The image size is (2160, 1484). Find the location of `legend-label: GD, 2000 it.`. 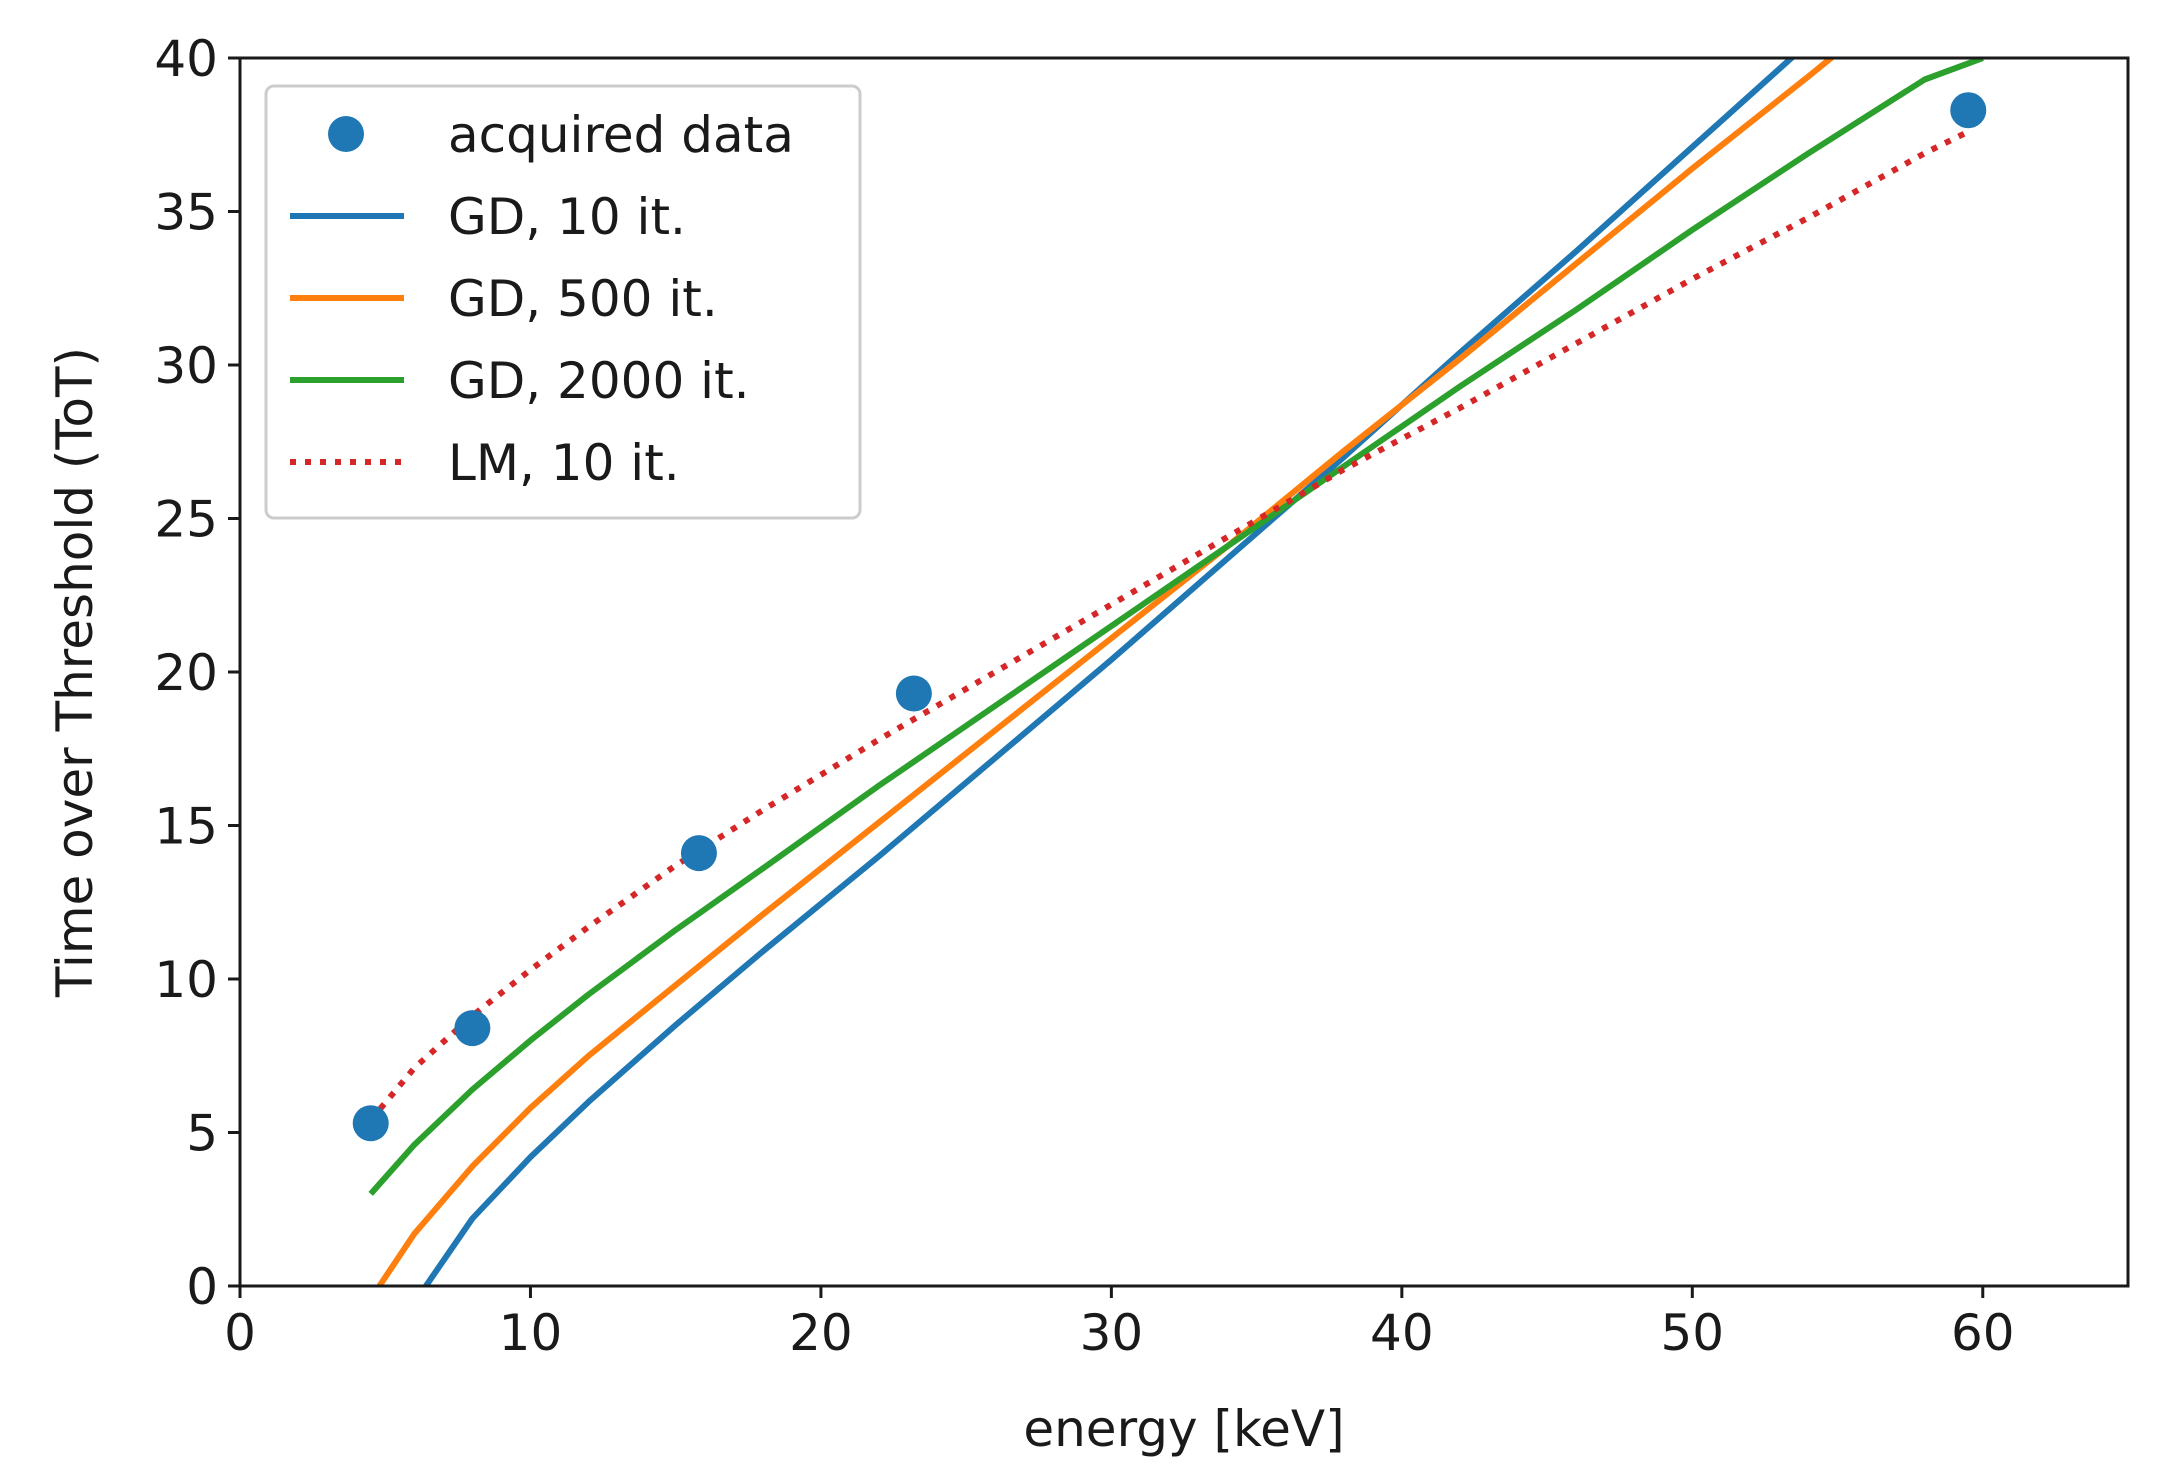

legend-label: GD, 2000 it. is located at coordinates (599, 381).